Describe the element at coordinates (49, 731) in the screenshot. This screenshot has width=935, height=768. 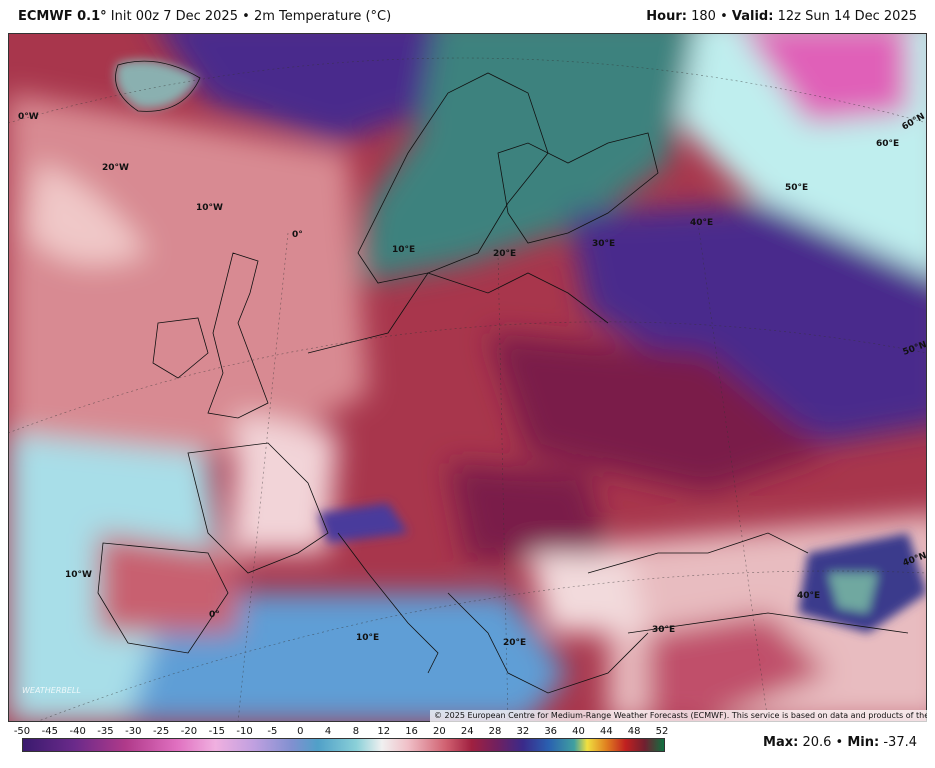
I see `colorbar-tick-label: -45` at that location.